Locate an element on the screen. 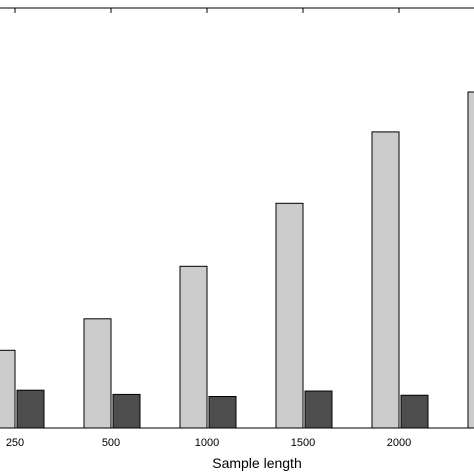 Image resolution: width=474 pixels, height=474 pixels. x-tick-label-250: 250 is located at coordinates (15, 443).